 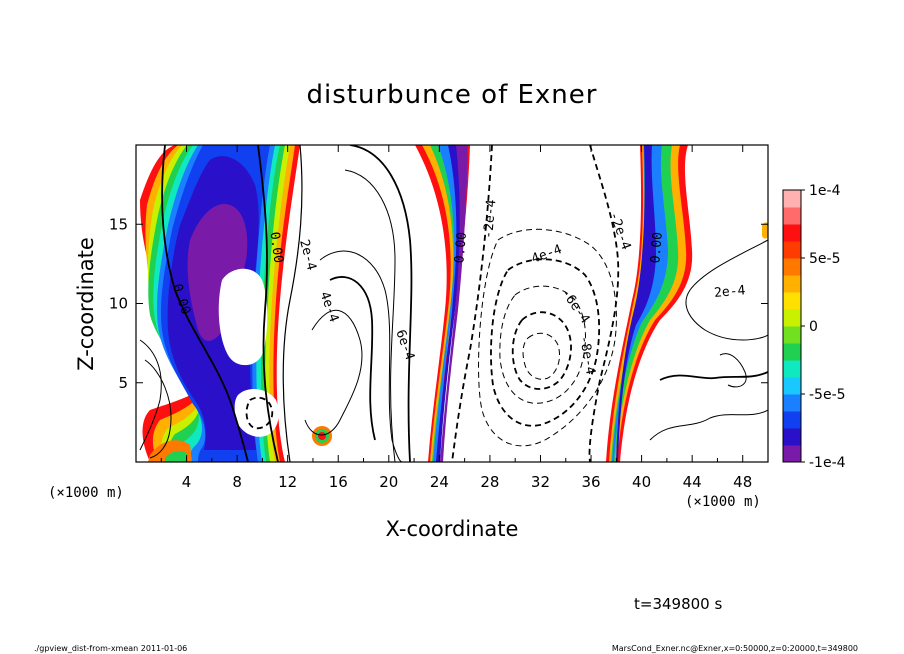 I want to click on x-tick-label: 44, so click(x=692, y=482).